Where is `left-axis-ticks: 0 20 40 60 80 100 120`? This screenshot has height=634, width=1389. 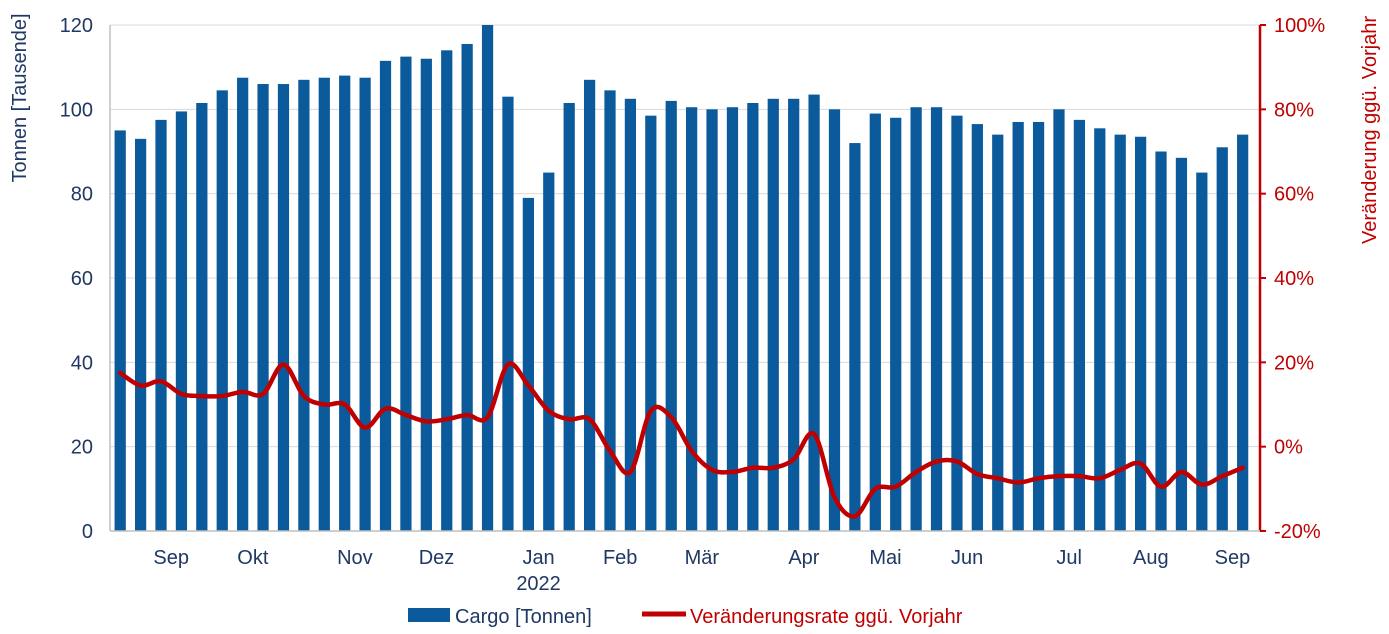 left-axis-ticks: 0 20 40 60 80 100 120 is located at coordinates (76, 279).